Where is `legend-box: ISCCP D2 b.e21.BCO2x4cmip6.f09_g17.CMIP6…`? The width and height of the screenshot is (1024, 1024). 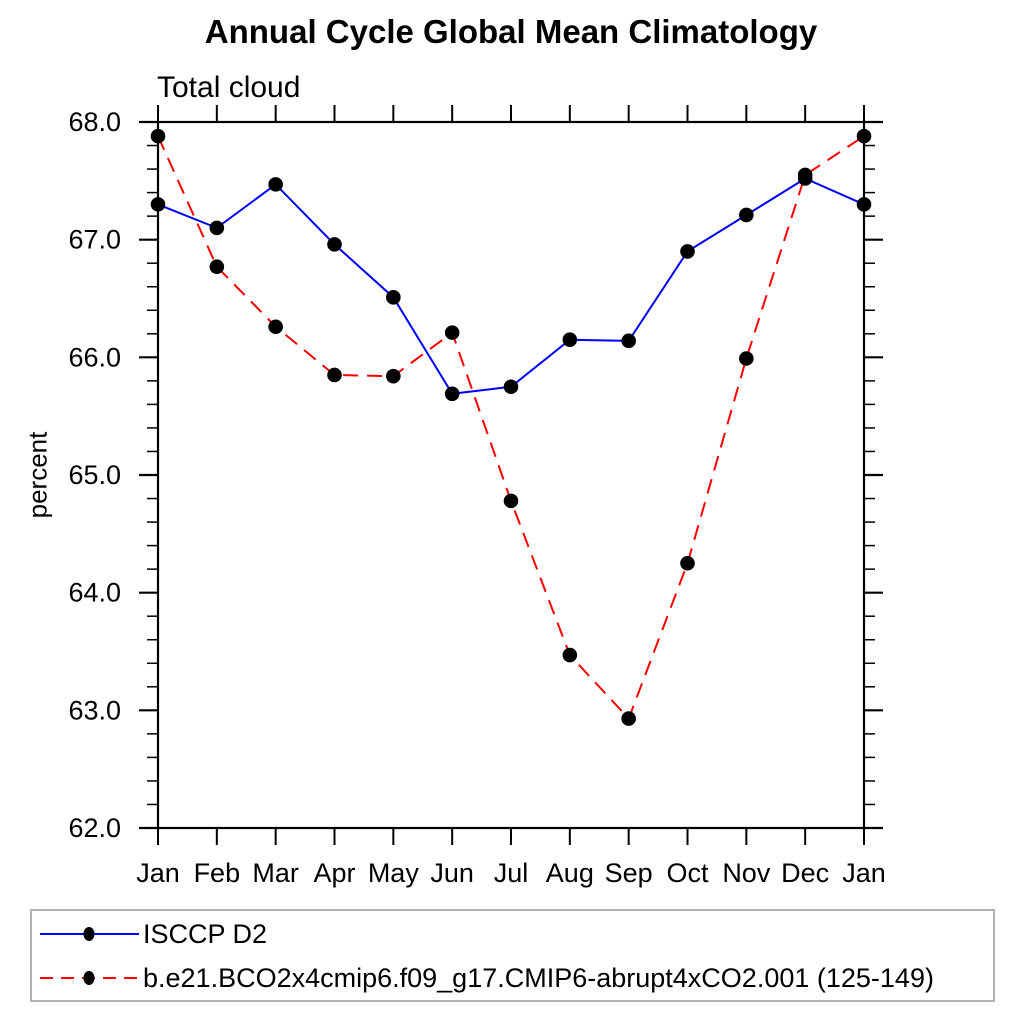 legend-box: ISCCP D2 b.e21.BCO2x4cmip6.f09_g17.CMIP6… is located at coordinates (512, 955).